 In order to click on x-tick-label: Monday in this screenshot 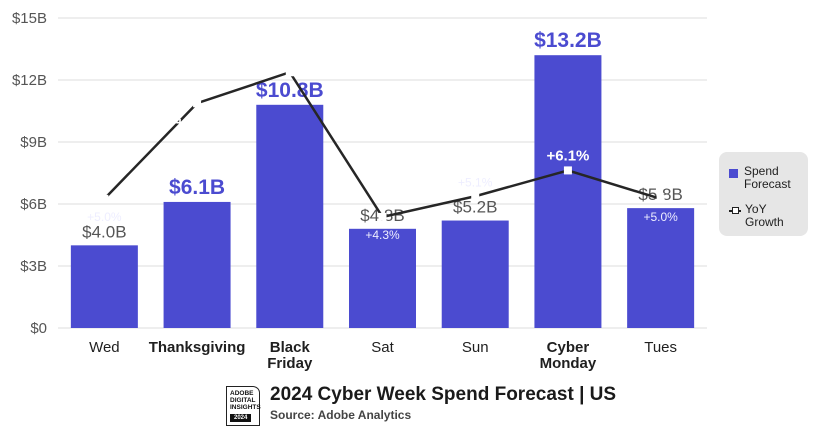, I will do `click(568, 363)`.